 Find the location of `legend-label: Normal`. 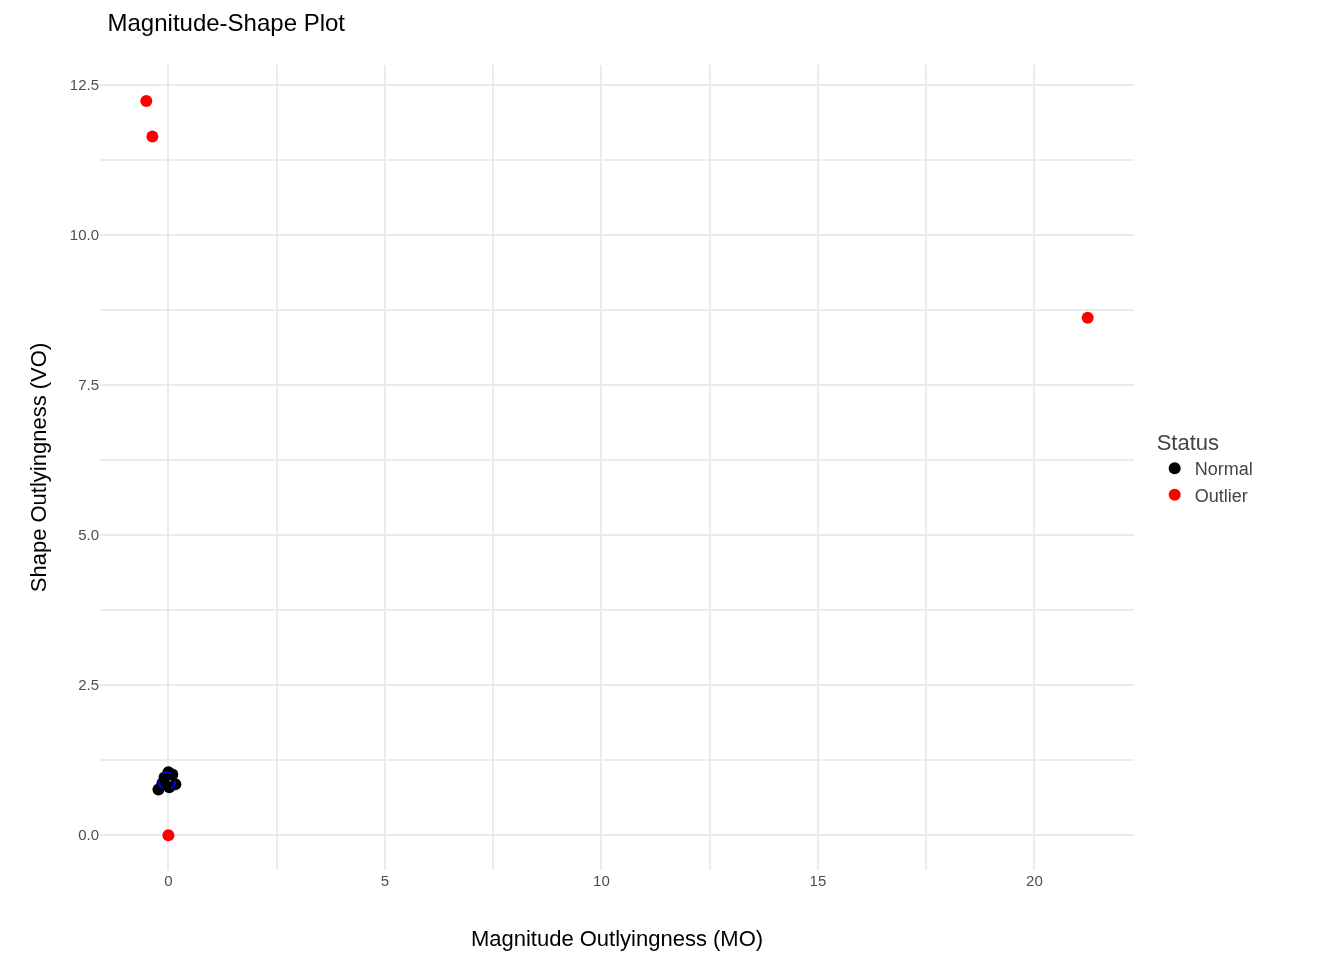

legend-label: Normal is located at coordinates (1223, 469).